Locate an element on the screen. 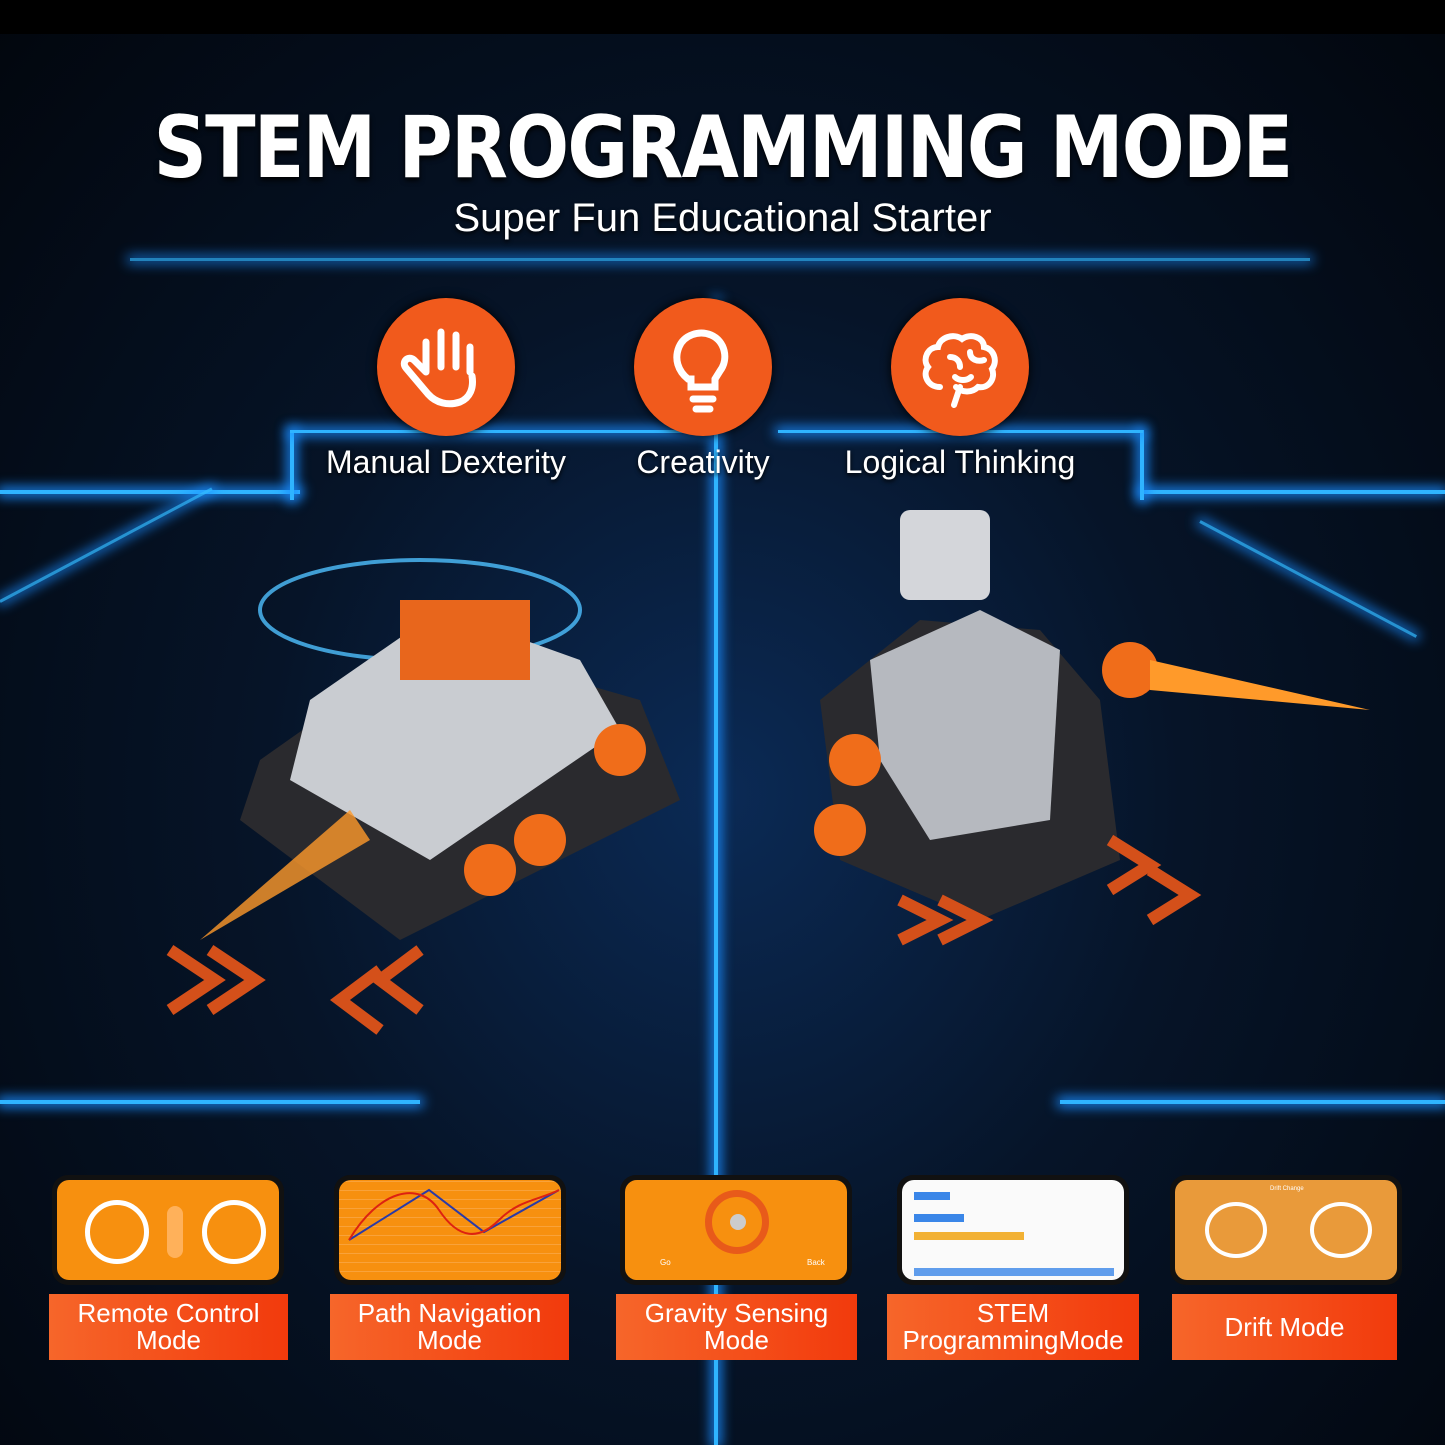 The height and width of the screenshot is (1445, 1445). gravity-sensing-screen: Go Back is located at coordinates (736, 1230).